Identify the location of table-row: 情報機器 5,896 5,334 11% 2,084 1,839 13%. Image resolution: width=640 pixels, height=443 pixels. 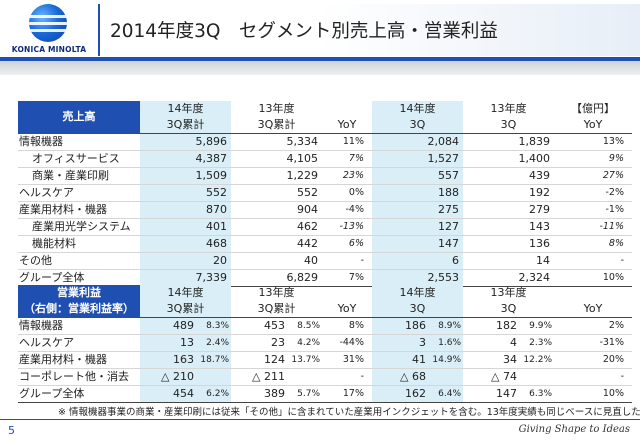
(325, 142).